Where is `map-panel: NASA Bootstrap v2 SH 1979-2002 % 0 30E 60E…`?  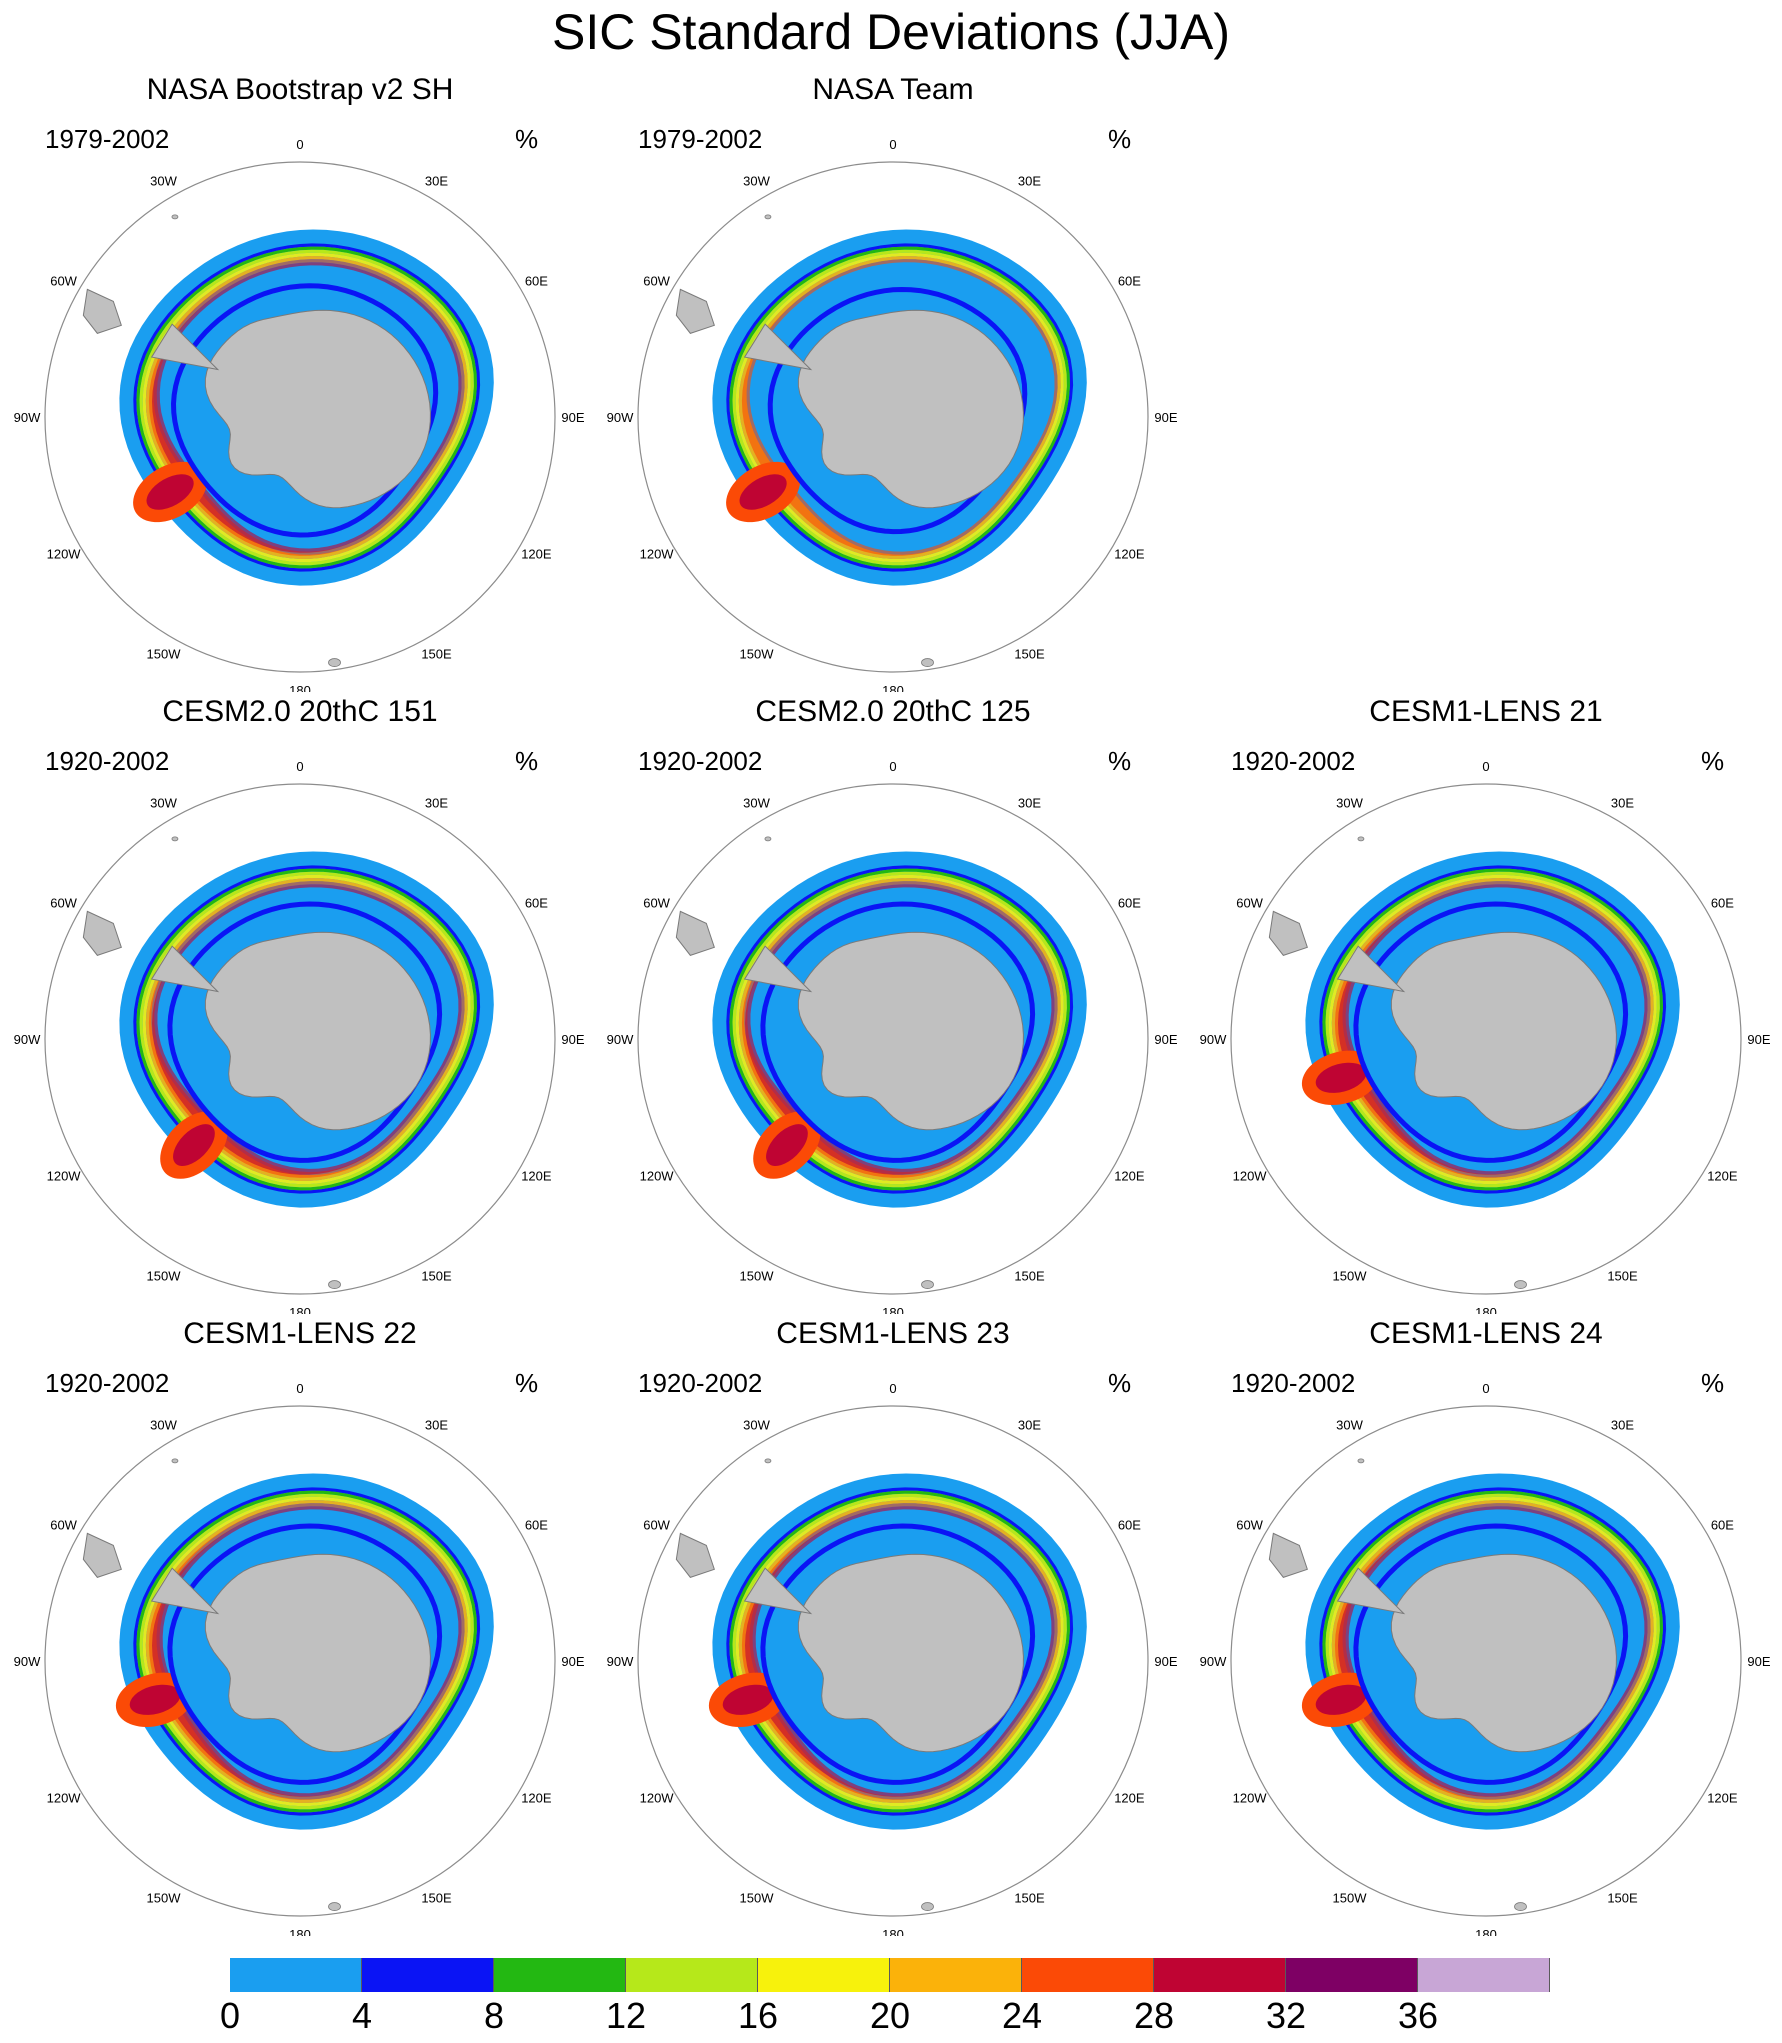 map-panel: NASA Bootstrap v2 SH 1979-2002 % 0 30E 60E… is located at coordinates (300, 382).